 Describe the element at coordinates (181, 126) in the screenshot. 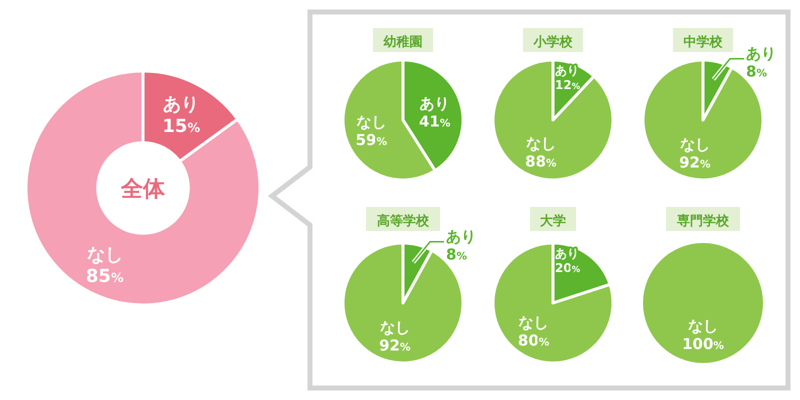

I see `data-label: 15%` at that location.